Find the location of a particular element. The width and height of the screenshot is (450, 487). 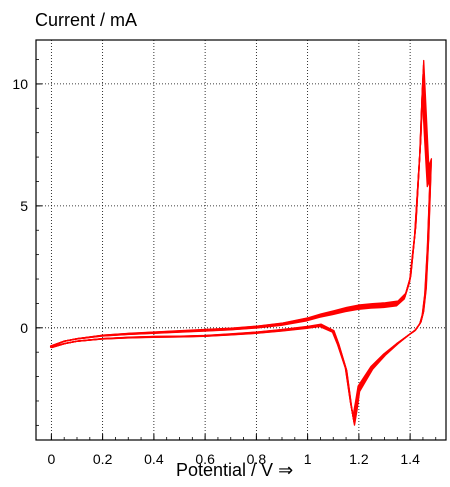

x-tick-label: 1.2 is located at coordinates (359, 459).